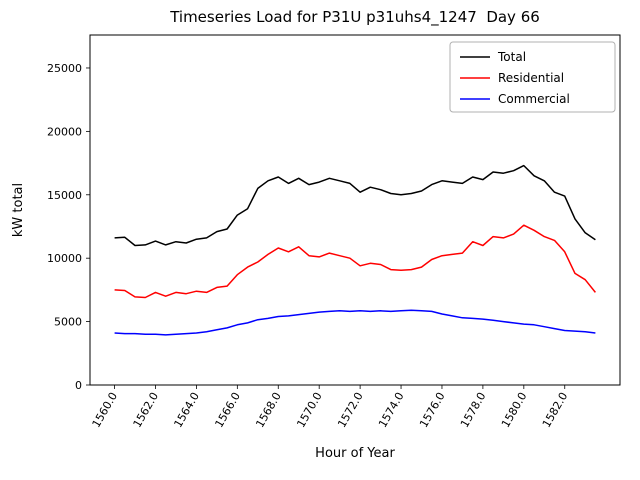 Image resolution: width=640 pixels, height=480 pixels. What do you see at coordinates (268, 410) in the screenshot?
I see `x-tick-label: 1568.0` at bounding box center [268, 410].